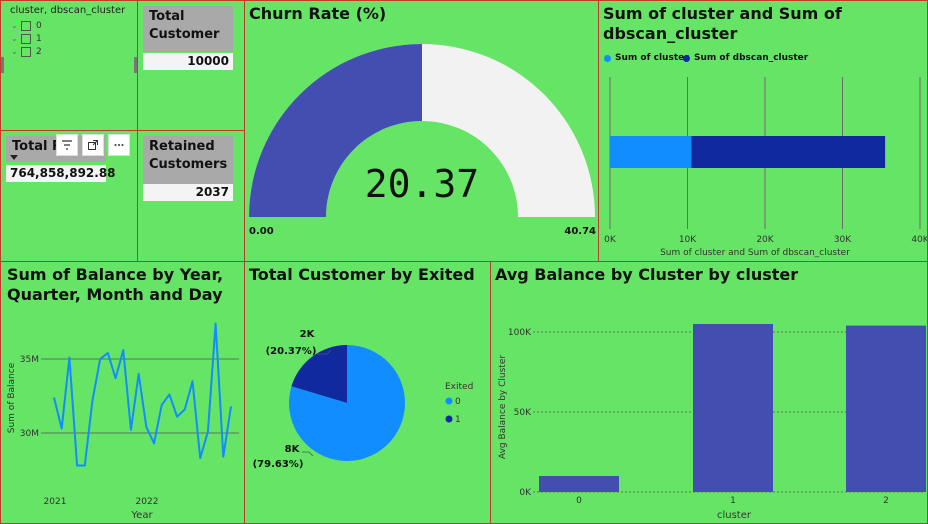 The height and width of the screenshot is (524, 928). What do you see at coordinates (147, 502) in the screenshot?
I see `x-tick-label: 2022` at bounding box center [147, 502].